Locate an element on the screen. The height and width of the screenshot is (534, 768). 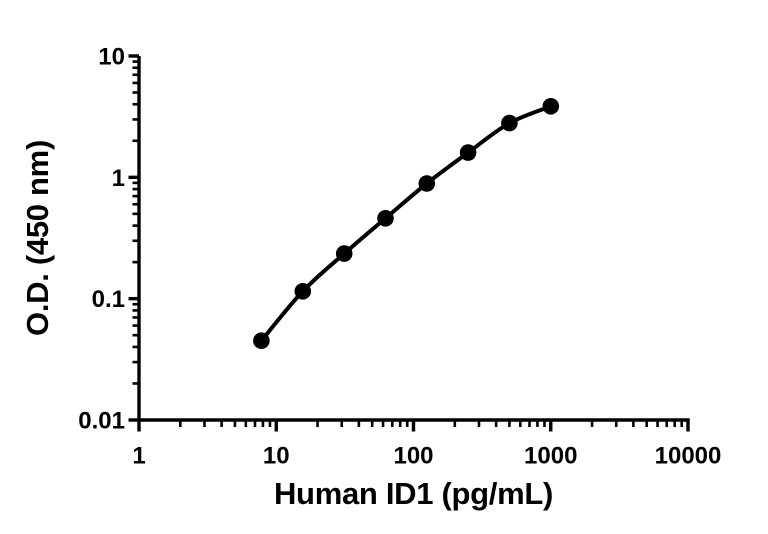
y-tick-label: 0.01 is located at coordinates (101, 421).